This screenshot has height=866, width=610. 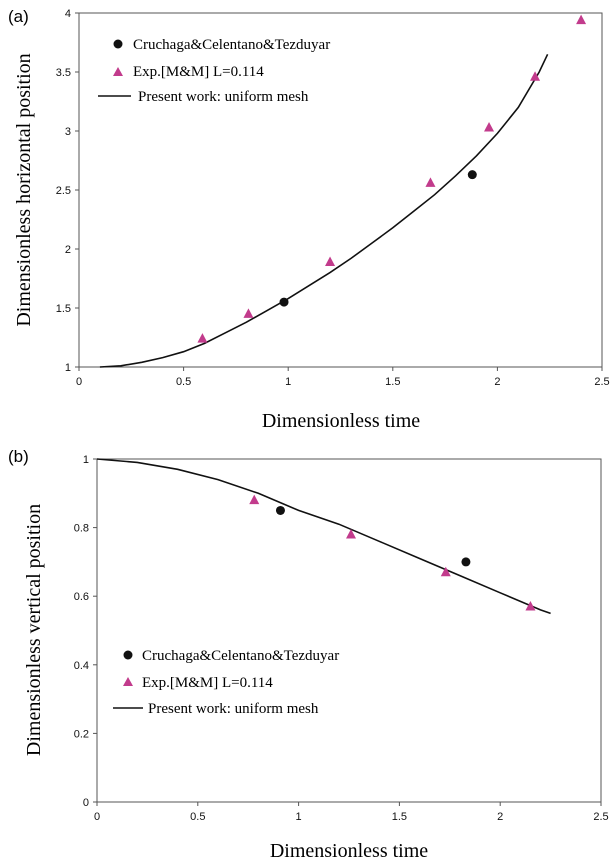 What do you see at coordinates (81, 666) in the screenshot?
I see `y-tick-label: 0.4` at bounding box center [81, 666].